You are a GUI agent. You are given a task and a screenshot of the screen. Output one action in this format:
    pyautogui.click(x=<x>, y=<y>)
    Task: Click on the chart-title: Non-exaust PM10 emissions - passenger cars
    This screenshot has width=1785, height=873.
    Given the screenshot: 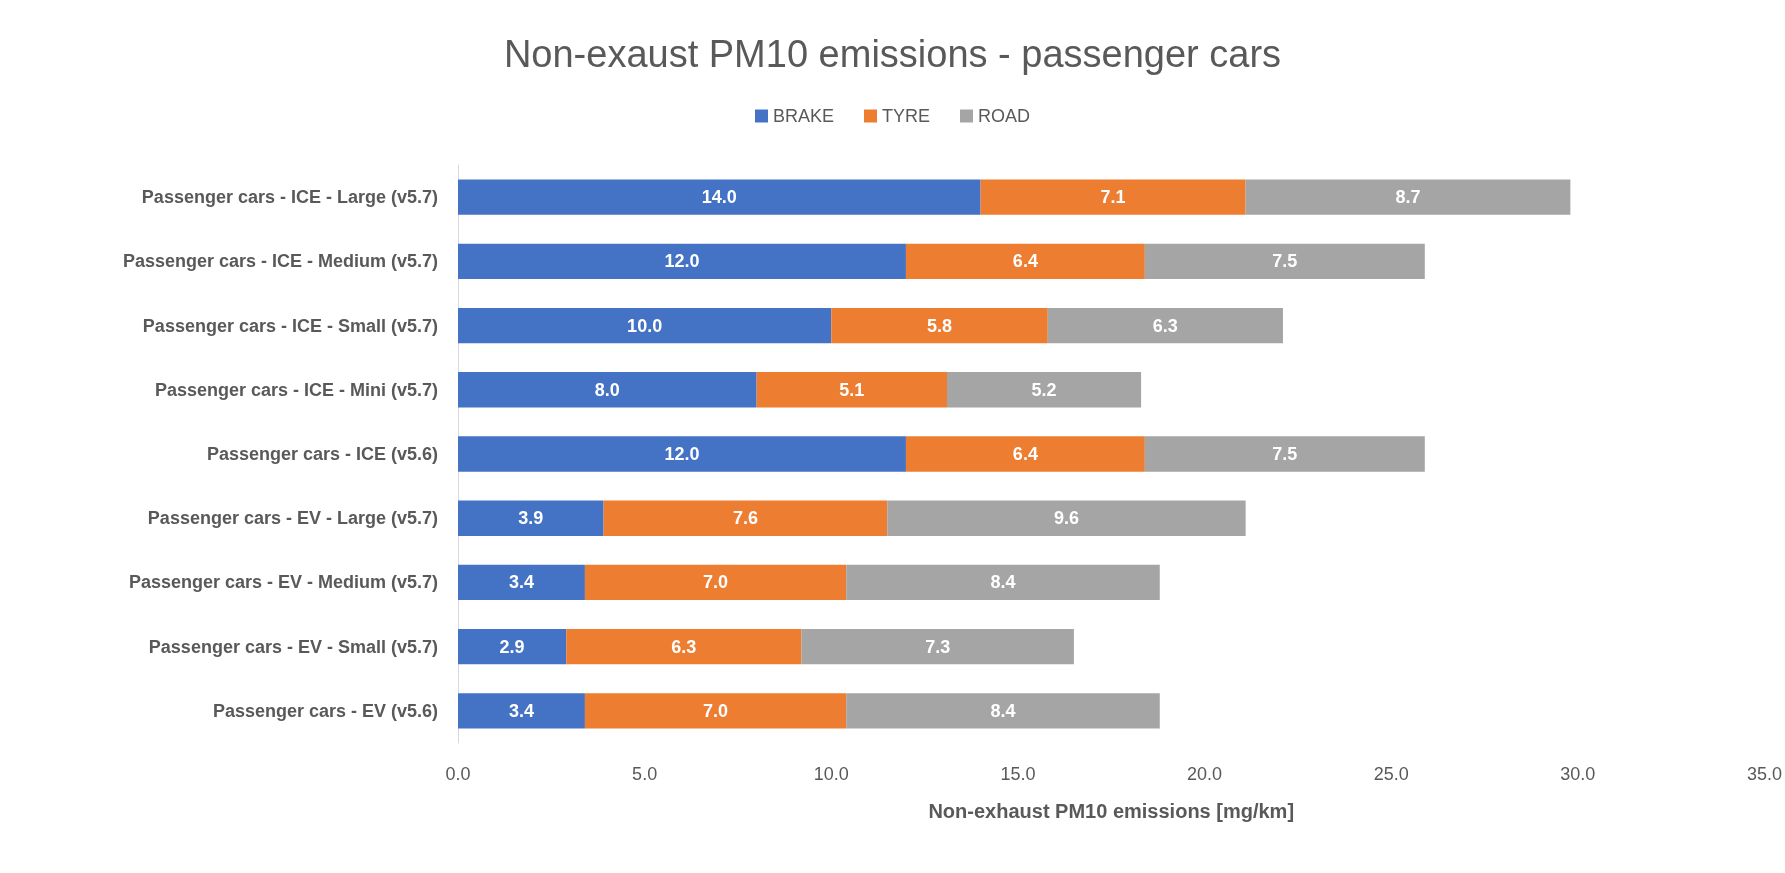 What is the action you would take?
    pyautogui.click(x=892, y=54)
    